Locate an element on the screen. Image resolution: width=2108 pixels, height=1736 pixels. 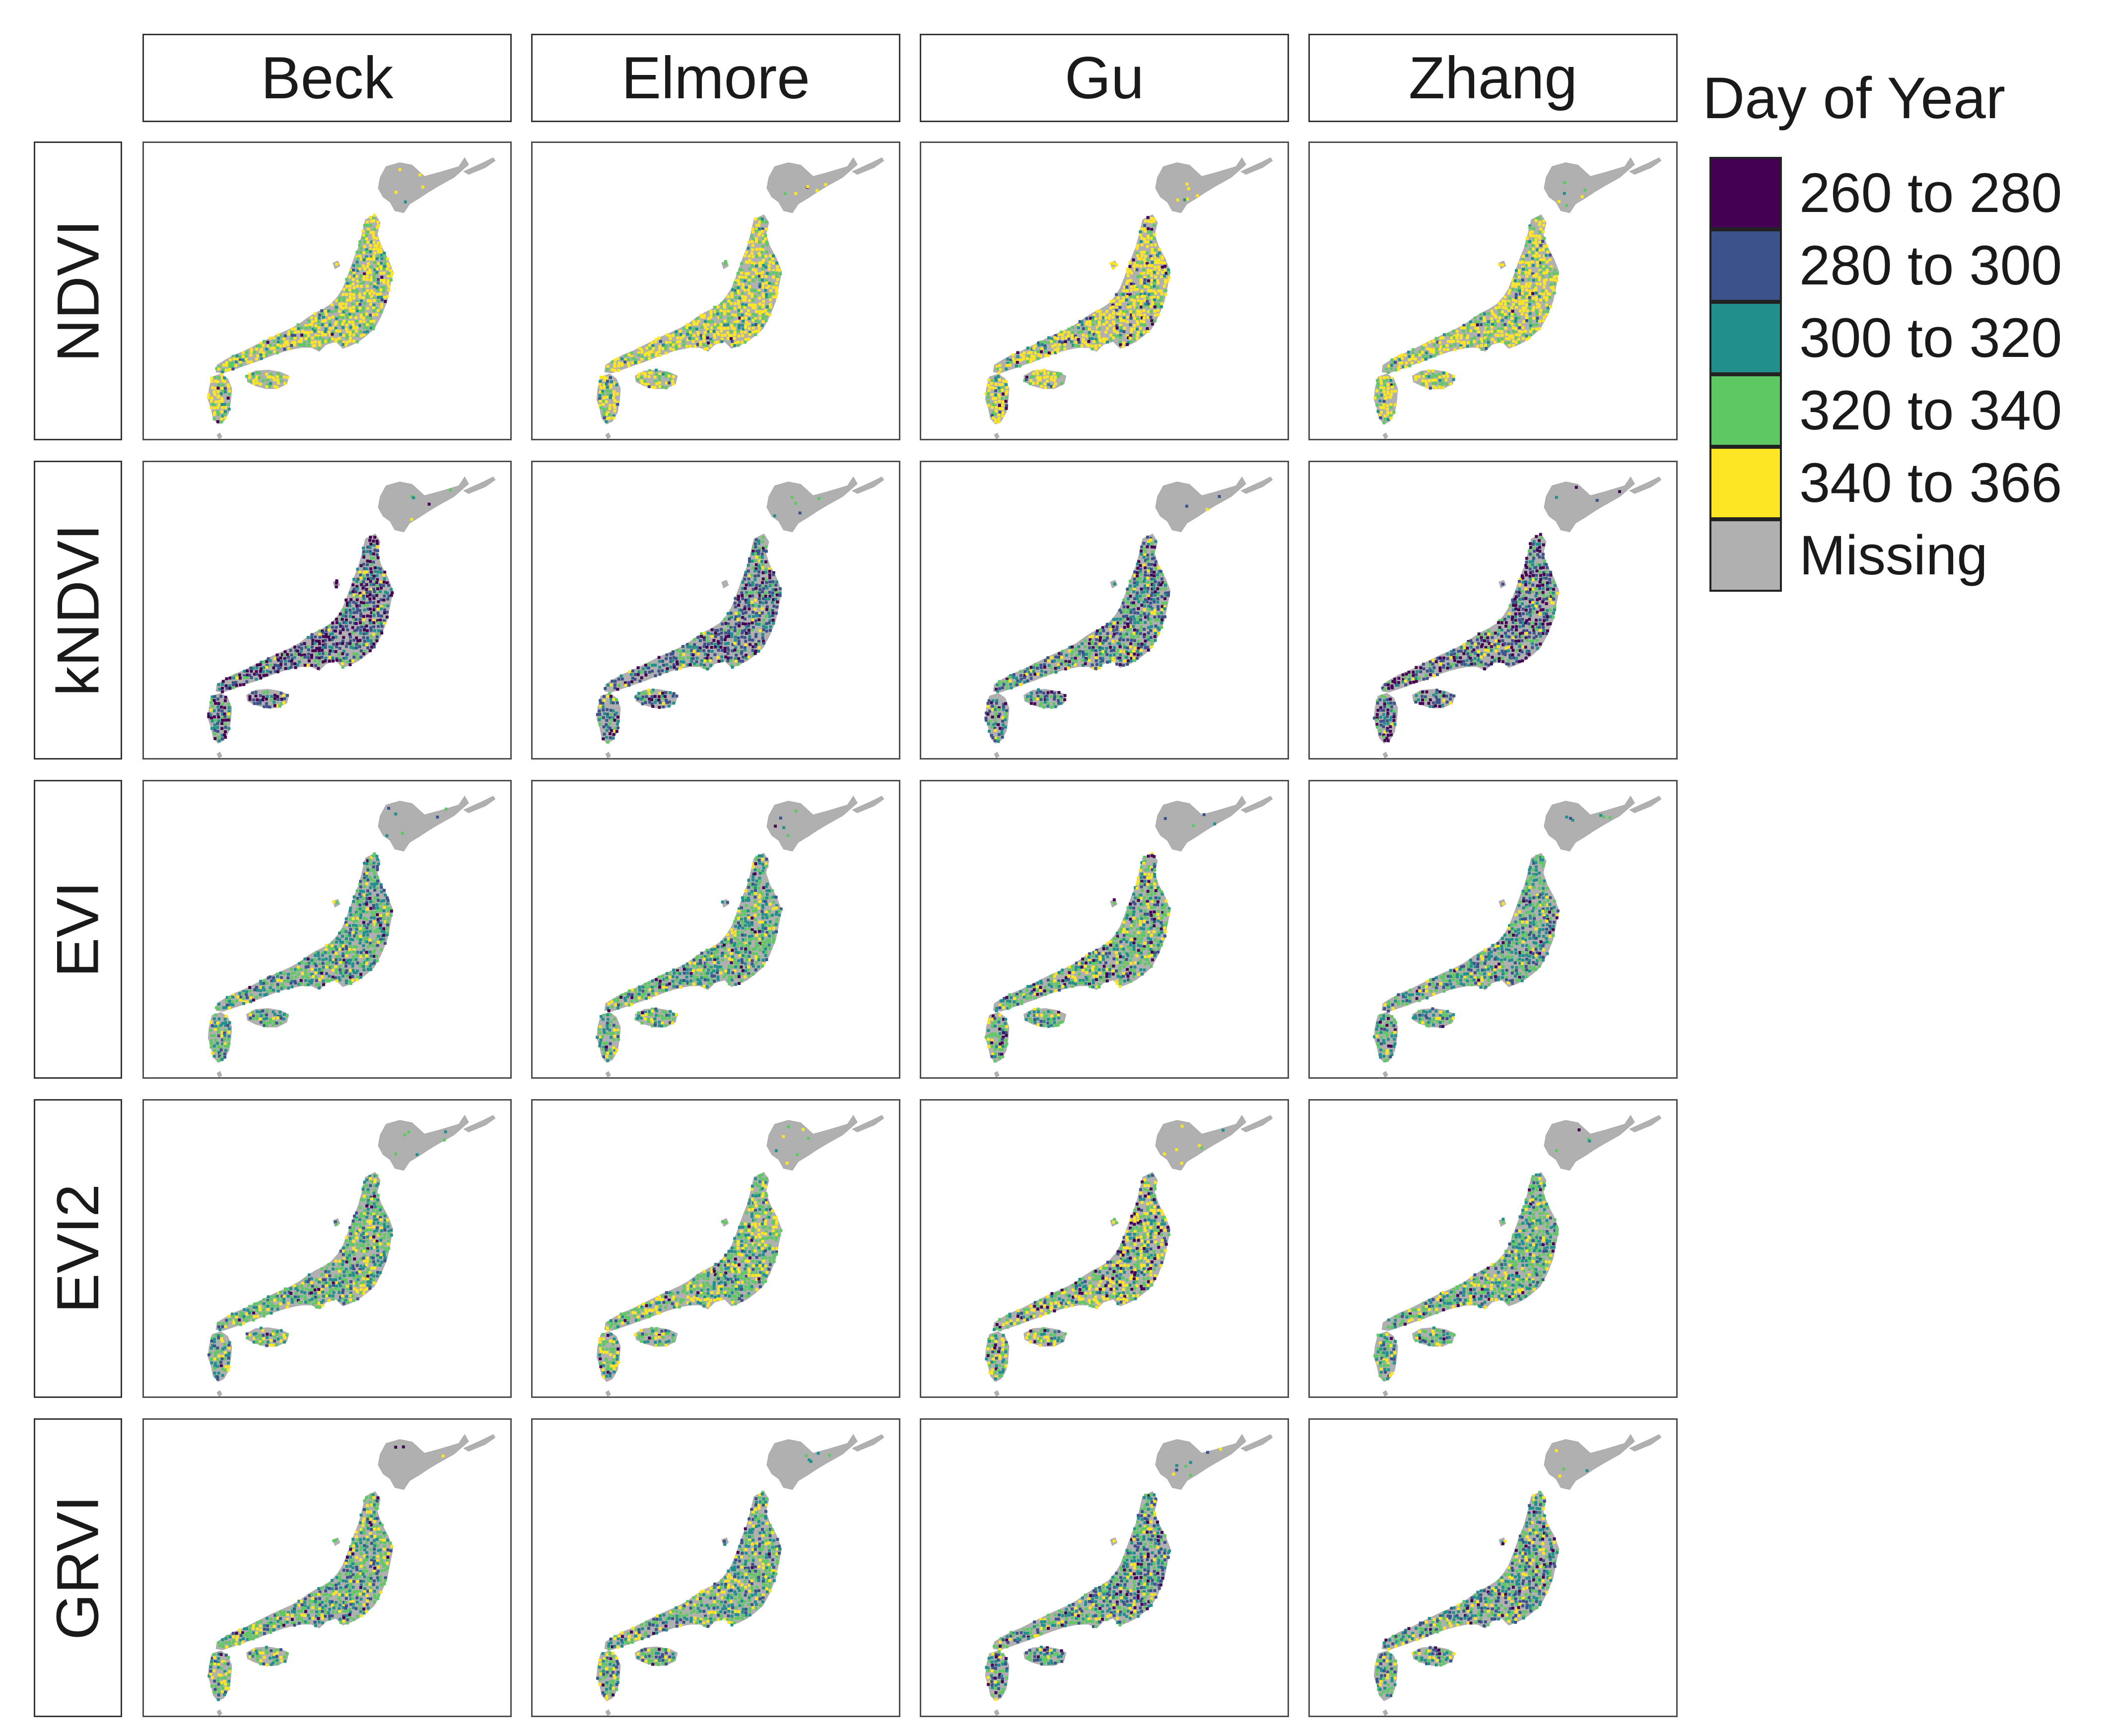
phenology-pixels is located at coordinates (1480, 302).